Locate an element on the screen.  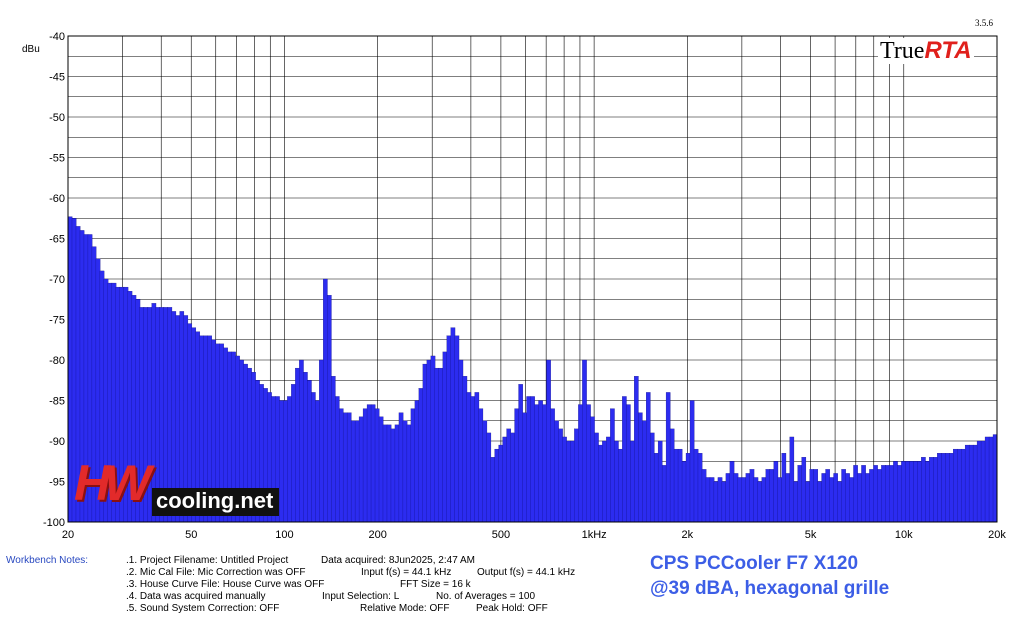
y-tick-label: -75 is located at coordinates (57, 321).